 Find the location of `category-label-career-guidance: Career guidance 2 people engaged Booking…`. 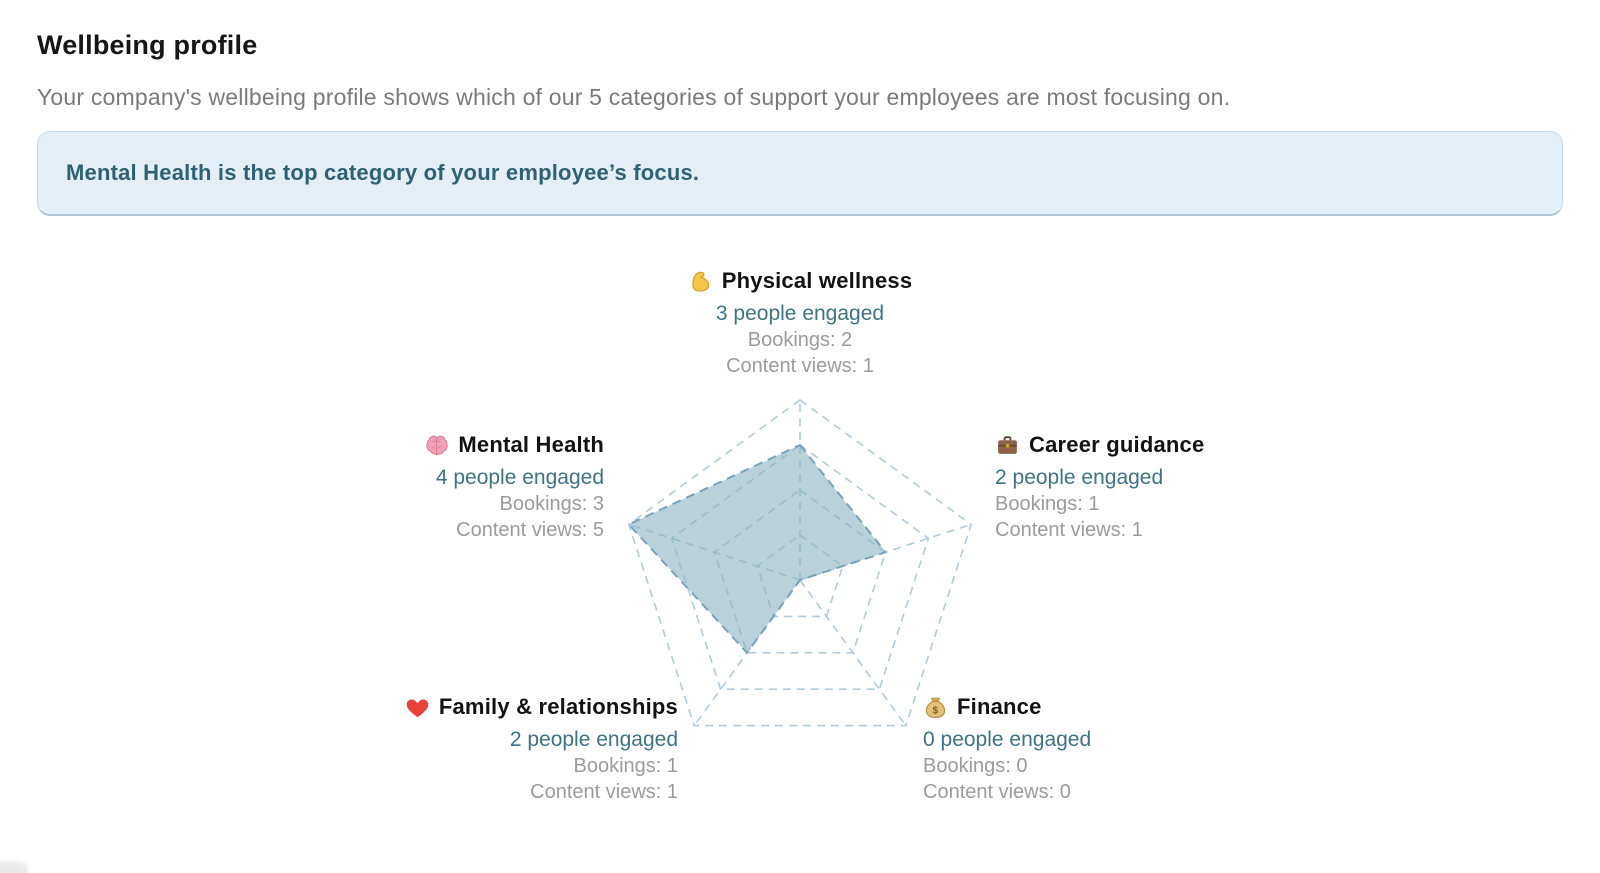

category-label-career-guidance: Career guidance 2 people engaged Booking… is located at coordinates (1099, 486).